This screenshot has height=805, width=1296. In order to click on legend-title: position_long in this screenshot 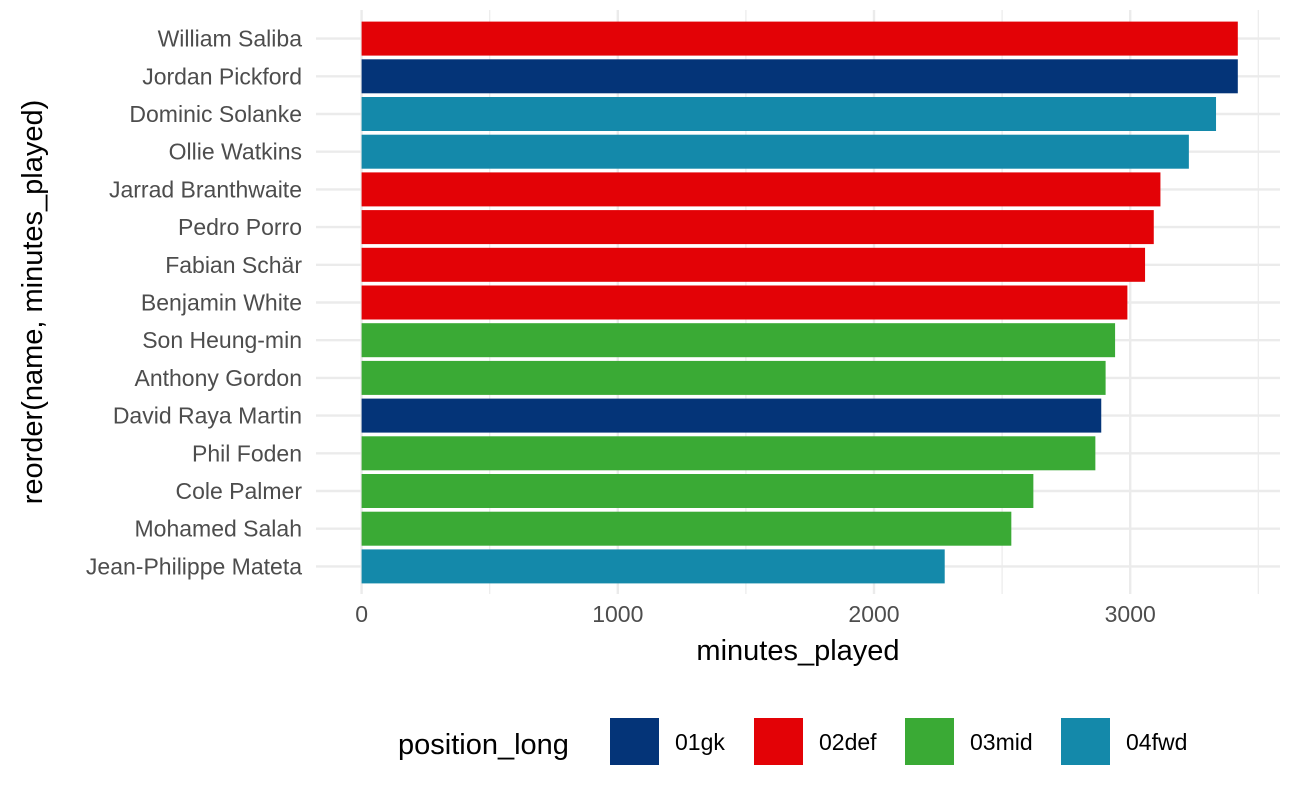, I will do `click(483, 745)`.